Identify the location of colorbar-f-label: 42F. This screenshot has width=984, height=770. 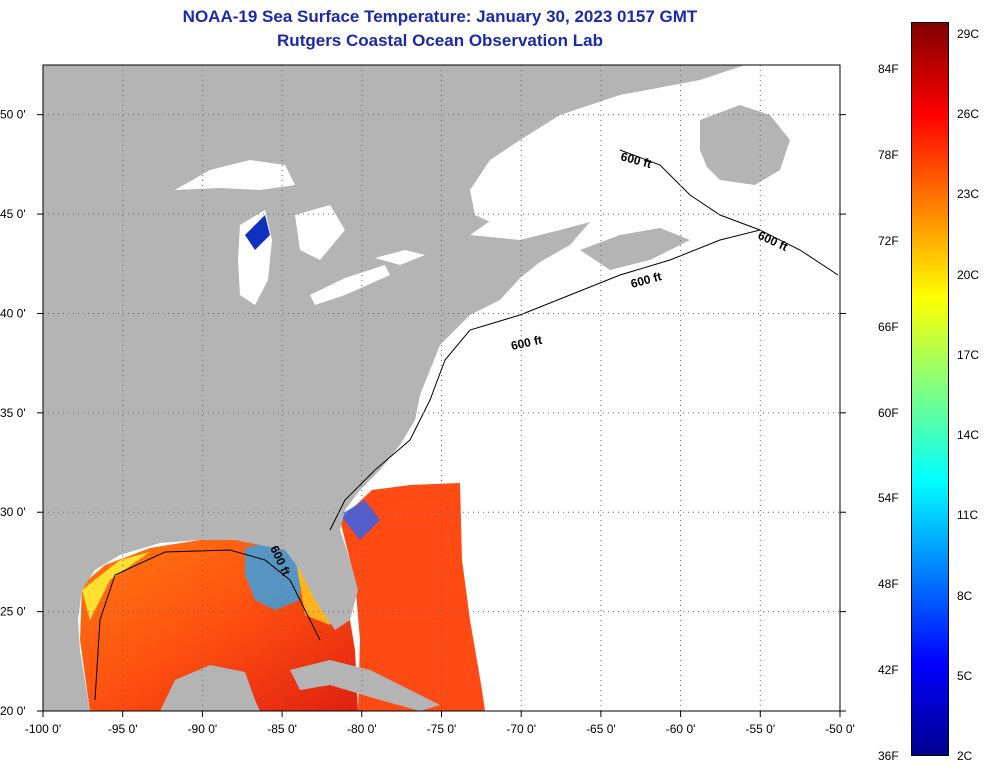
(888, 670).